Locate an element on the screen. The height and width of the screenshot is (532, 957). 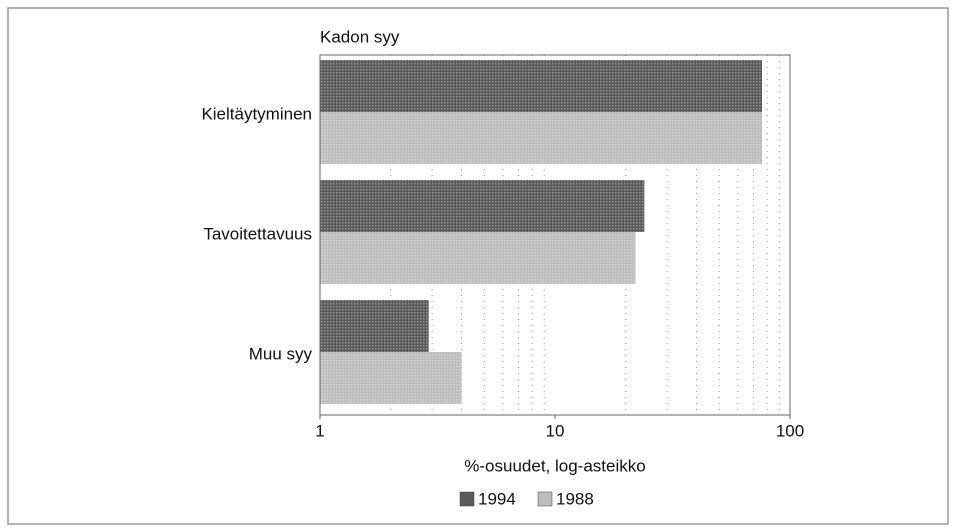
y-tick-label: Muu syy is located at coordinates (281, 353).